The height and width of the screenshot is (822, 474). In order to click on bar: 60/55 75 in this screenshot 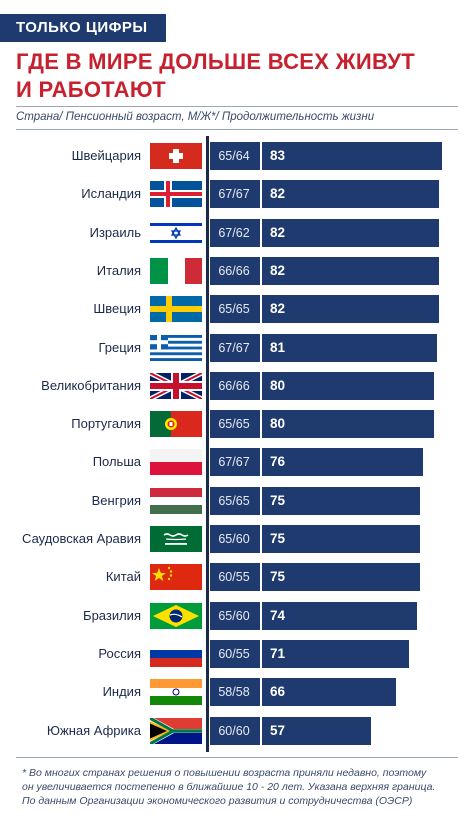, I will do `click(315, 577)`.